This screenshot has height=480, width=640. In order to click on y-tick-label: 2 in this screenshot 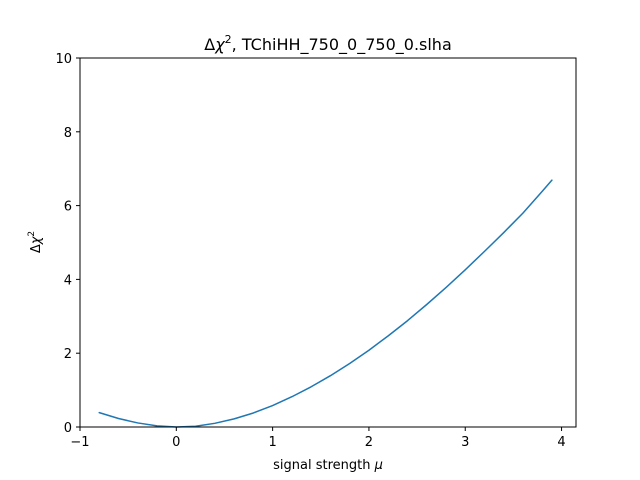, I will do `click(68, 354)`.